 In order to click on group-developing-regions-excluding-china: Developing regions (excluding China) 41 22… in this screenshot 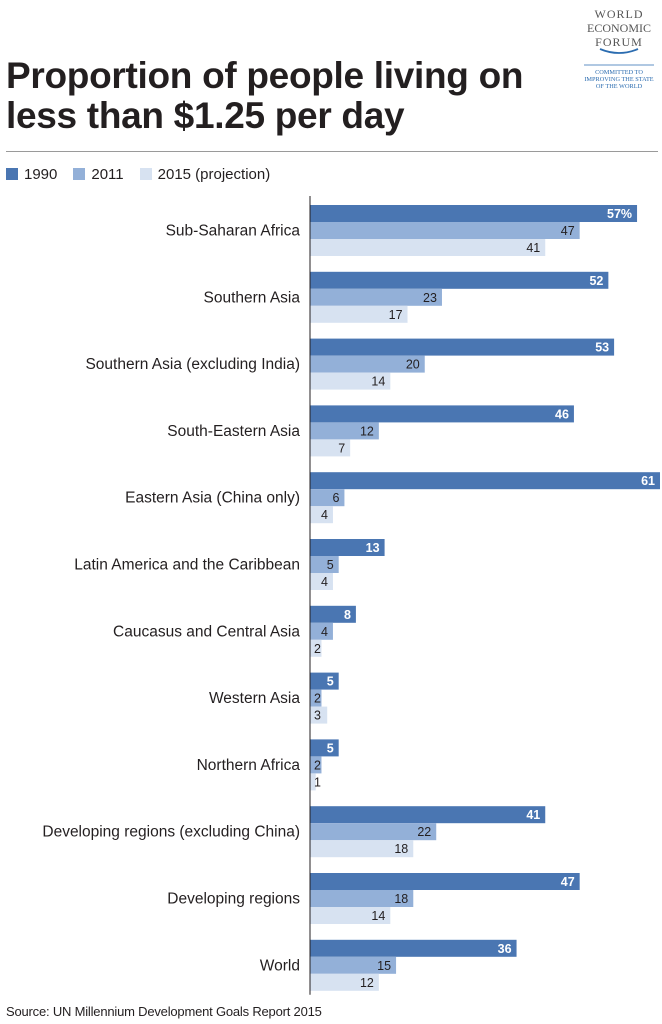, I will do `click(294, 832)`.